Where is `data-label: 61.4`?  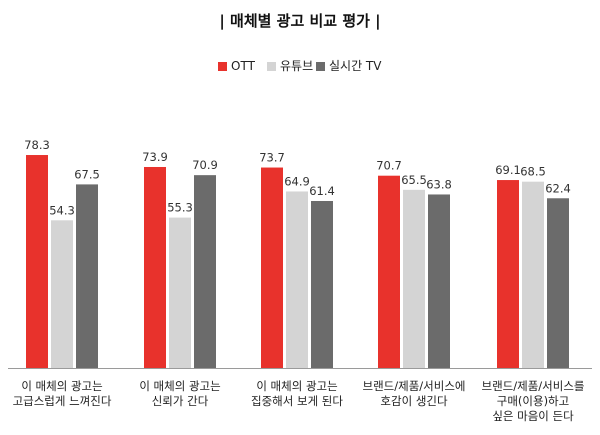
data-label: 61.4 is located at coordinates (322, 191).